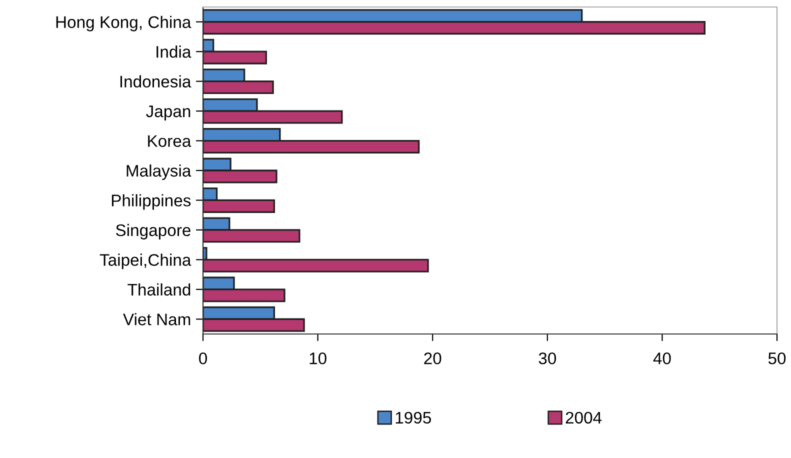 Image resolution: width=791 pixels, height=458 pixels. Describe the element at coordinates (124, 24) in the screenshot. I see `y-tick-label: Hong Kong, China` at that location.